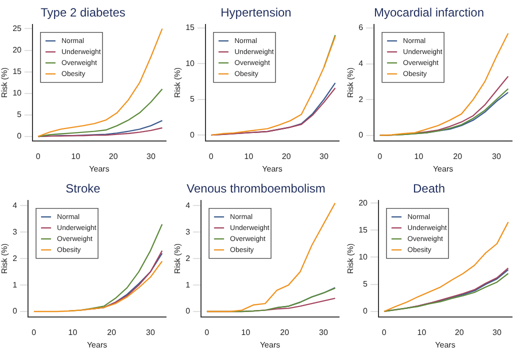  Describe the element at coordinates (256, 189) in the screenshot. I see `chart-title: Venous thromboembolism` at that location.